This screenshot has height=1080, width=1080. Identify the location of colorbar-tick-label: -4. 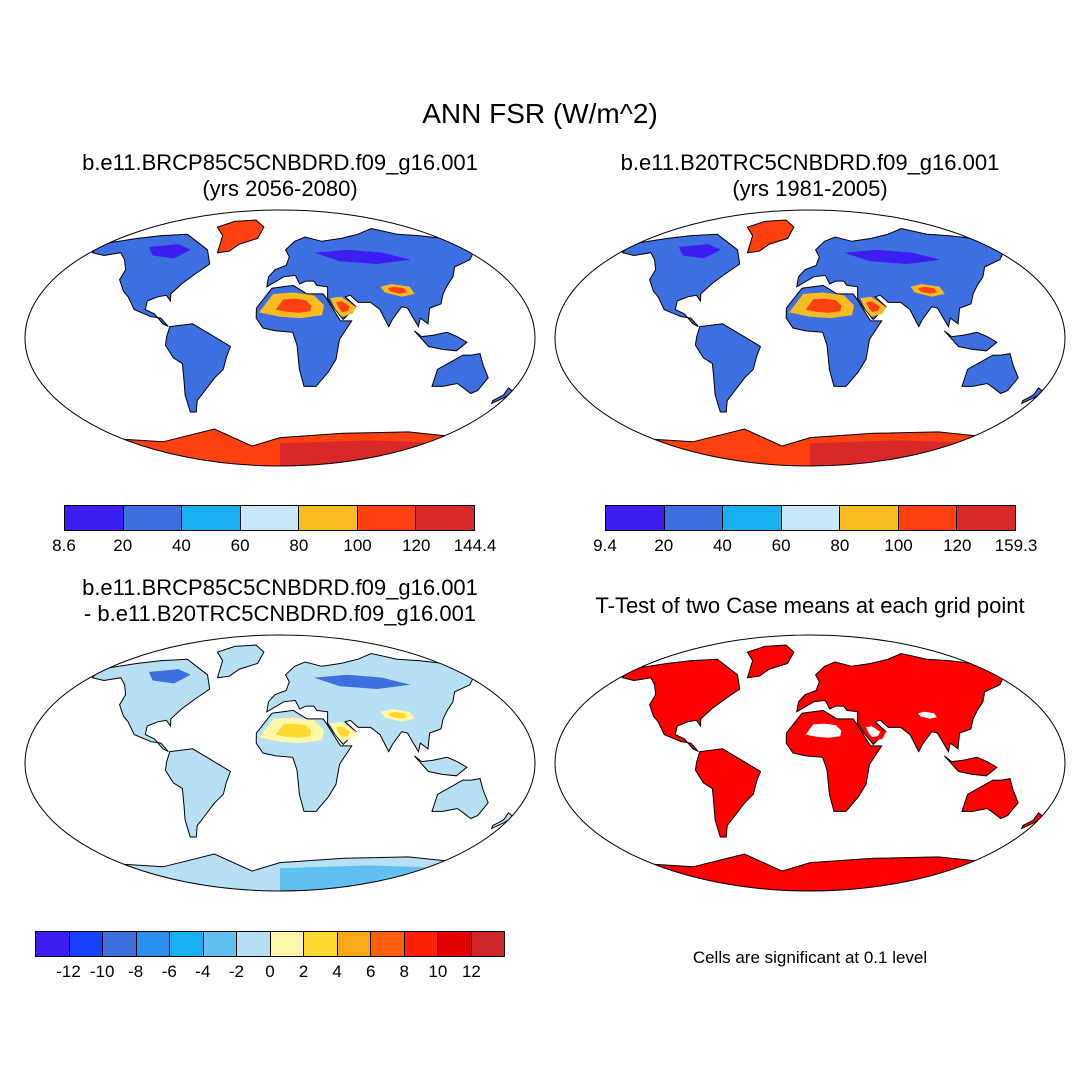
(203, 971).